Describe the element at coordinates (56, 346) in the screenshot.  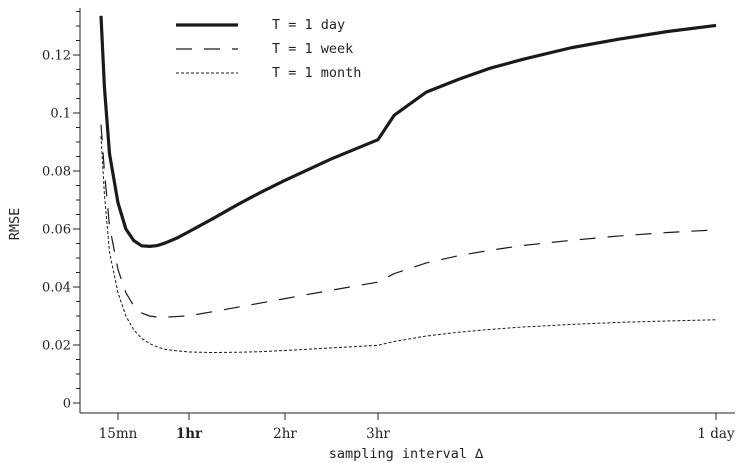
I see `y-tick-label: 0.02` at that location.